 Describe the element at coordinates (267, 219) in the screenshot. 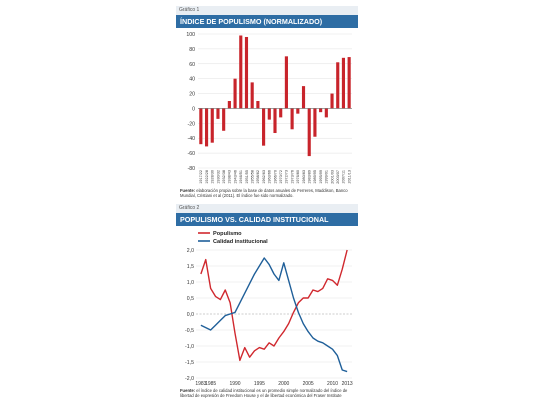

I see `chart2-title: POPULISMO VS. CALIDAD INSTITUCIONAL` at that location.